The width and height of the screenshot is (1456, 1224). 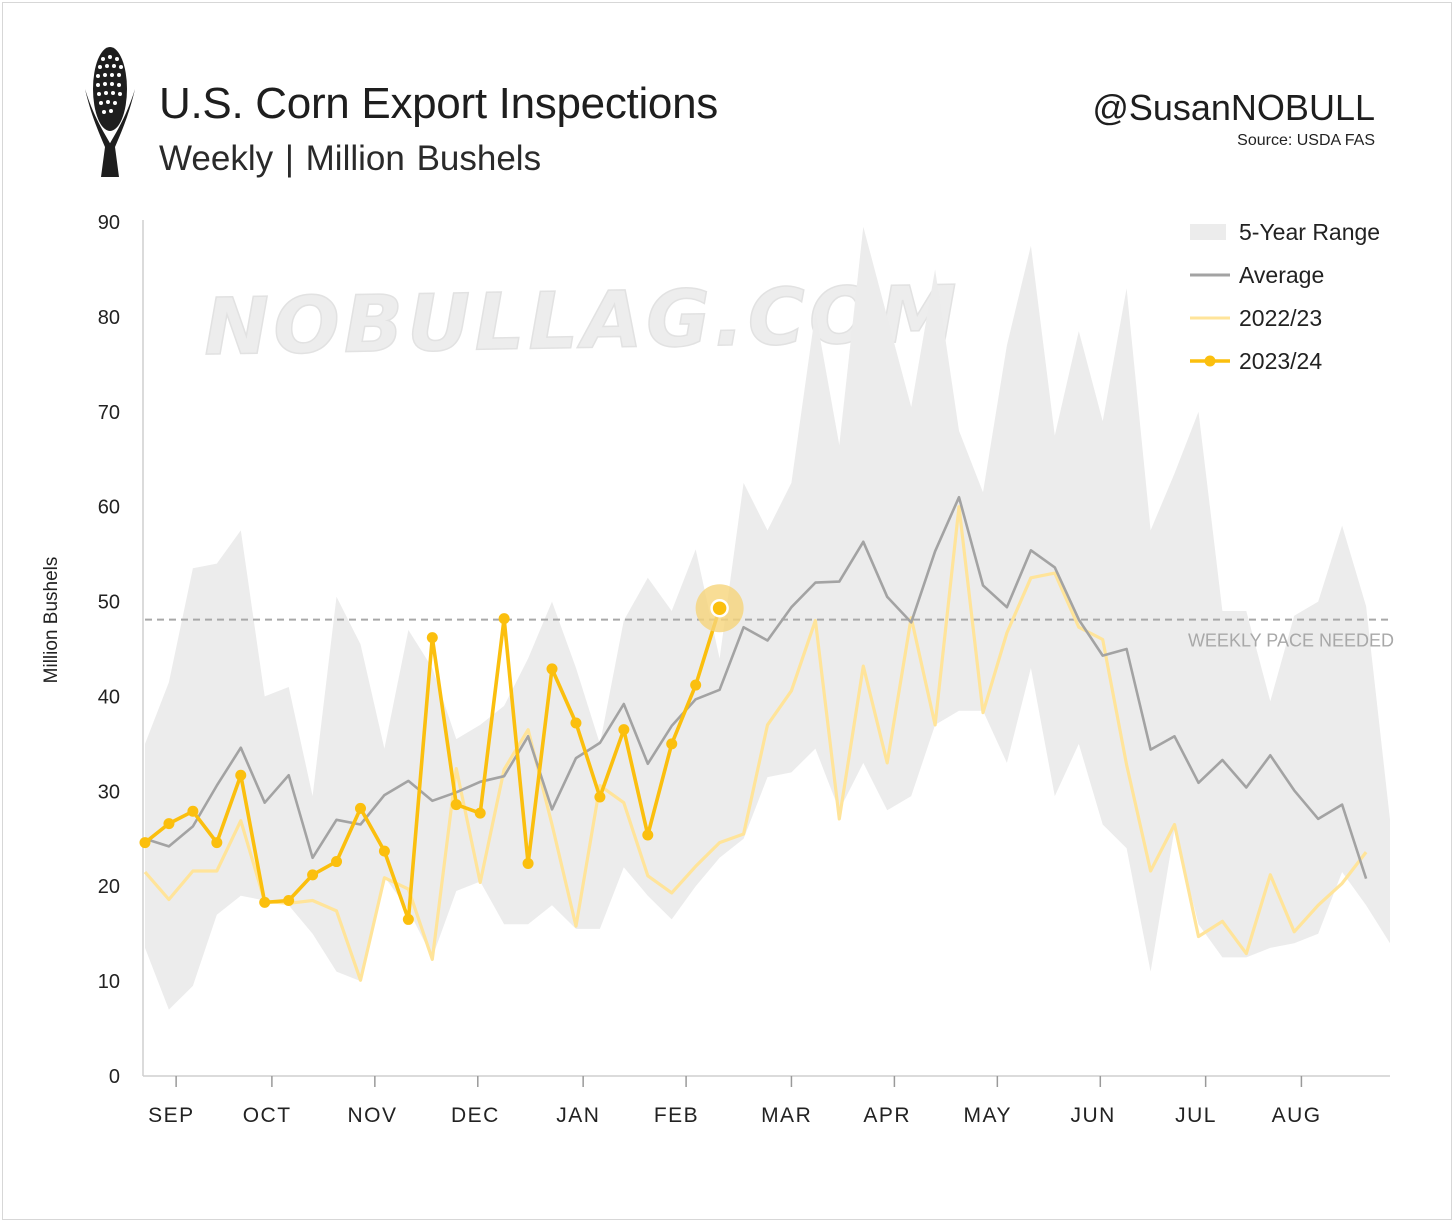 What do you see at coordinates (1309, 232) in the screenshot?
I see `legend-label: 5-Year Range` at bounding box center [1309, 232].